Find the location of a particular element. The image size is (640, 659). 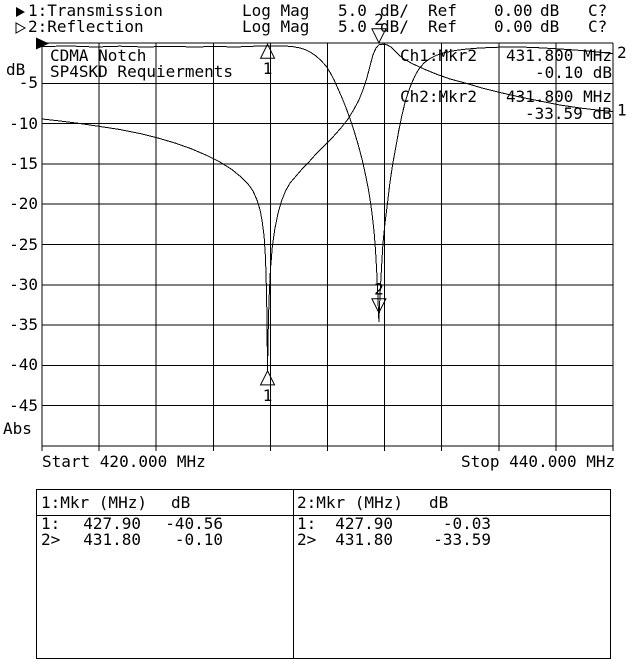

marker-table-ch2-title: 2:Mkr (MHz) is located at coordinates (350, 502).